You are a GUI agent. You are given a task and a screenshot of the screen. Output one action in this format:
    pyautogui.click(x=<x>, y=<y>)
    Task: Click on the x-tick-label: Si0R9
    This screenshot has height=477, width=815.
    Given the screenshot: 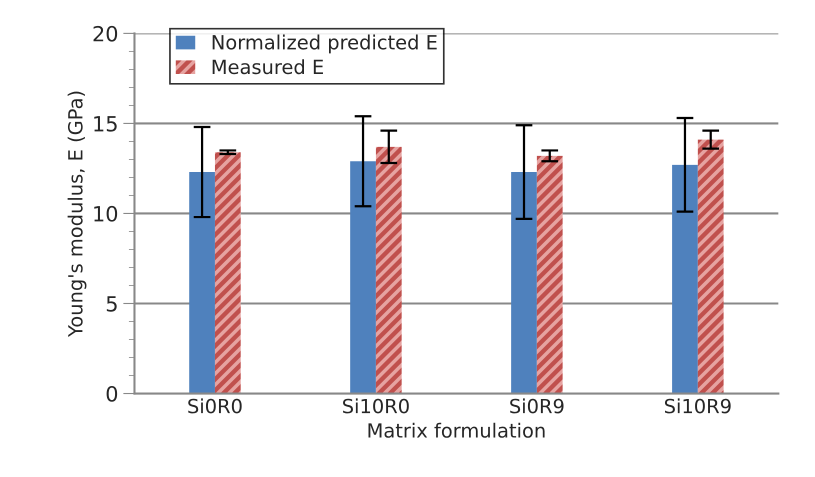 What is the action you would take?
    pyautogui.click(x=537, y=406)
    